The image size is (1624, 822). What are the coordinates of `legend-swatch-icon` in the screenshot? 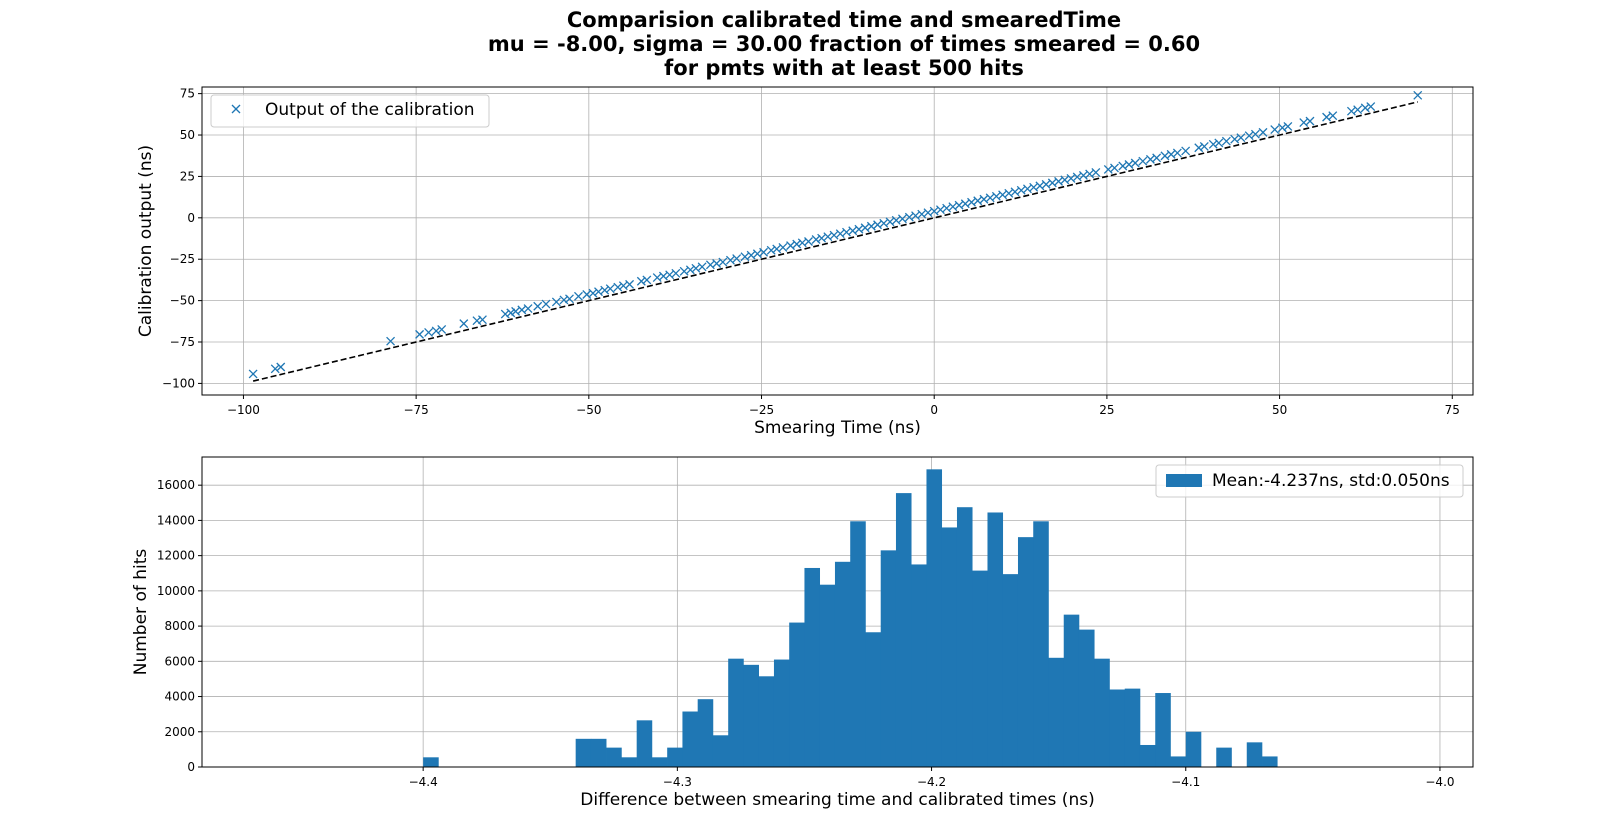 It's located at (1184, 480).